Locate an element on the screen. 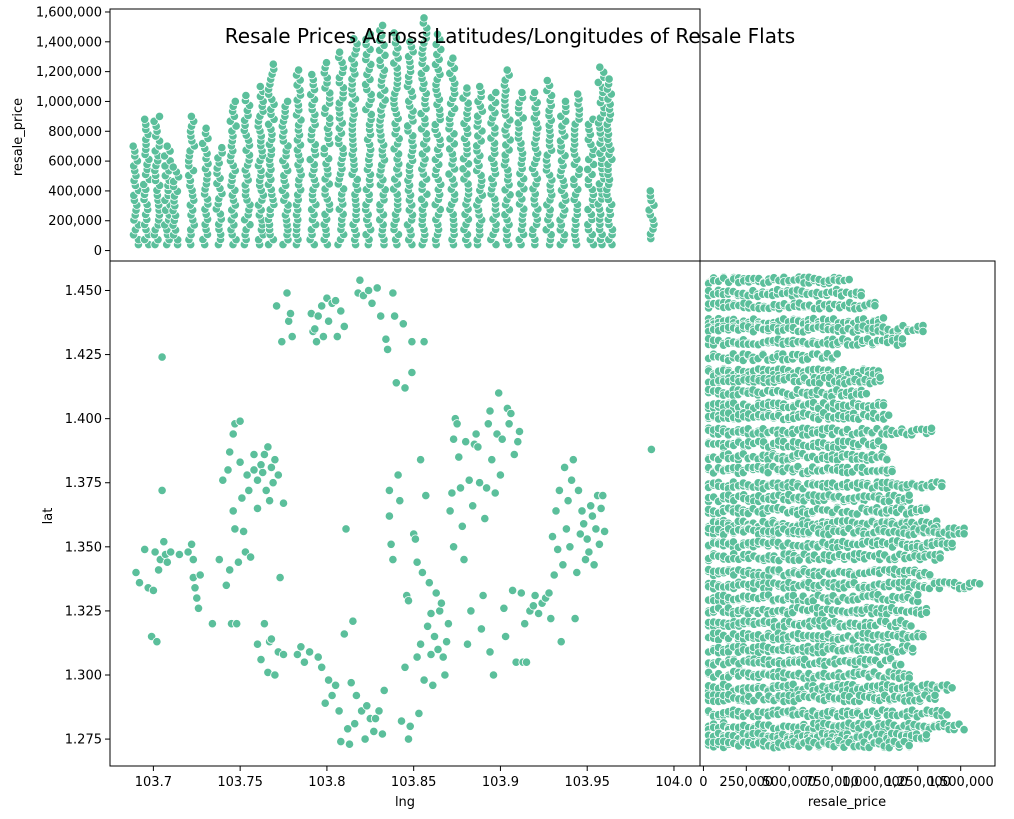 The height and width of the screenshot is (819, 1014). top-y-tick-label: 400,000 is located at coordinates (75, 191).